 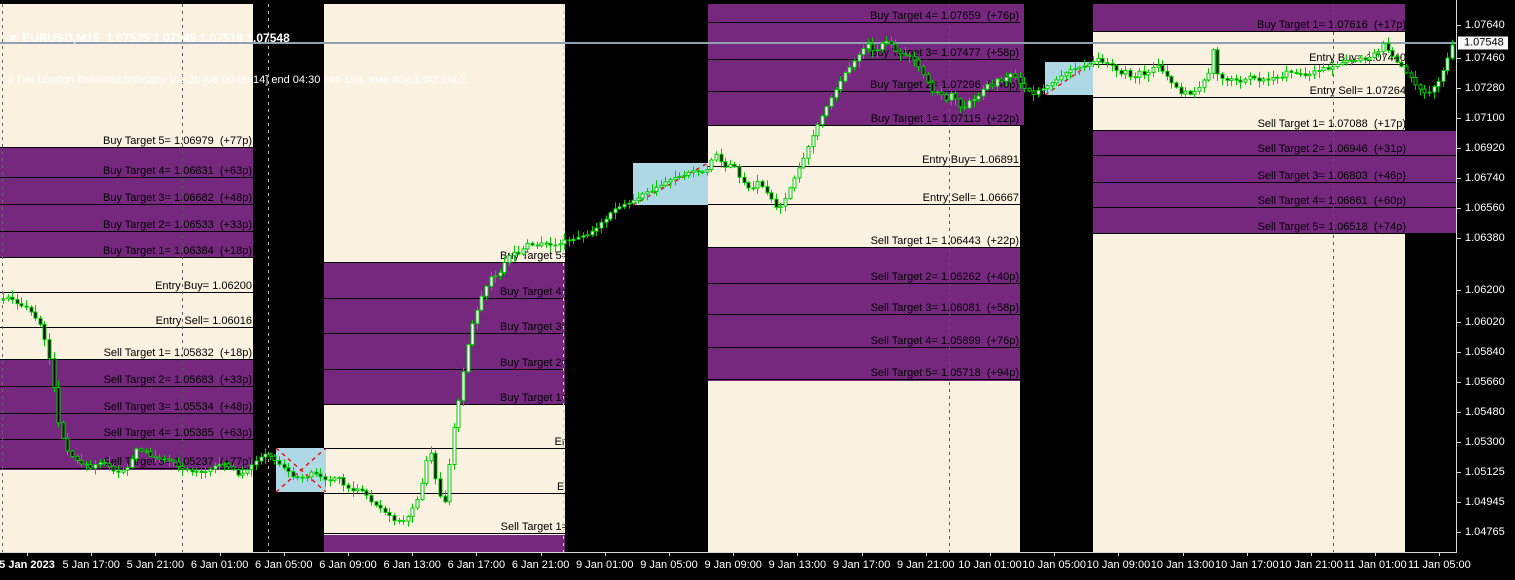 What do you see at coordinates (1485, 148) in the screenshot?
I see `price-axis-label: 1.06920` at bounding box center [1485, 148].